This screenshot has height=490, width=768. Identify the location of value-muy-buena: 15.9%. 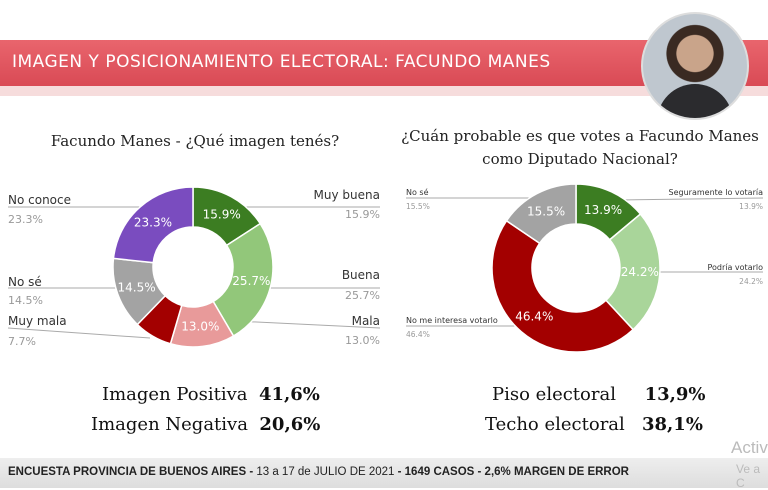
(362, 214).